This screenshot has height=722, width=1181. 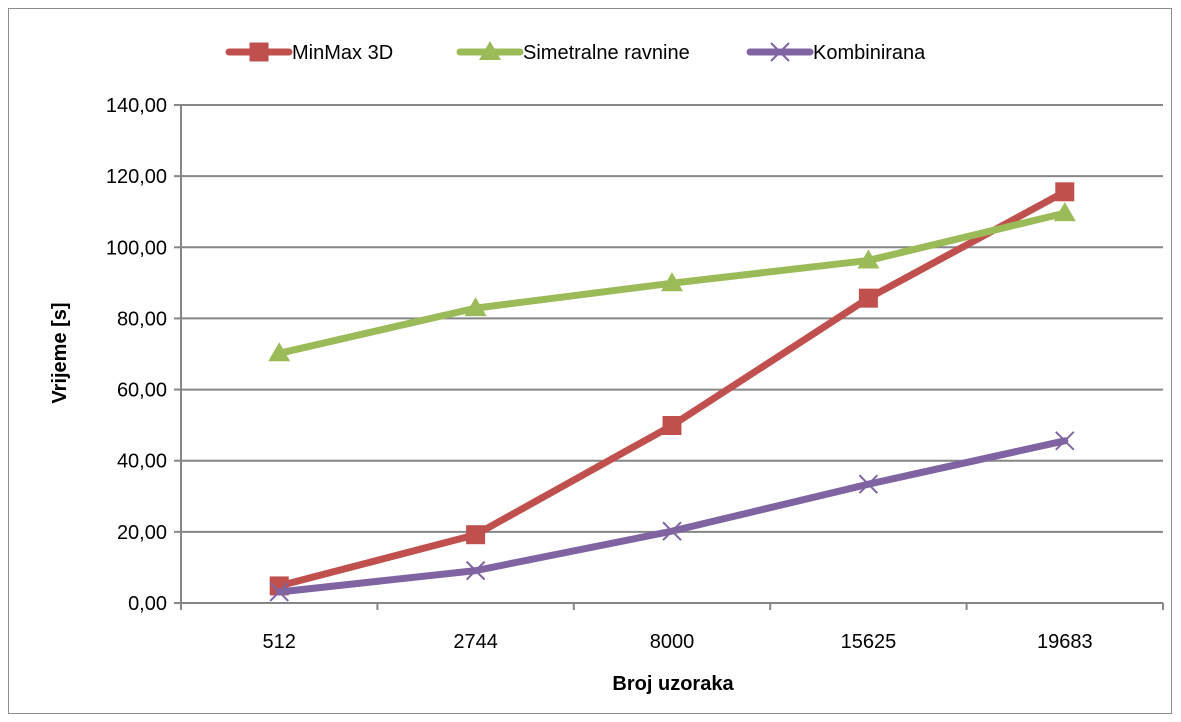 I want to click on legend-label: Kombinirana, so click(x=869, y=53).